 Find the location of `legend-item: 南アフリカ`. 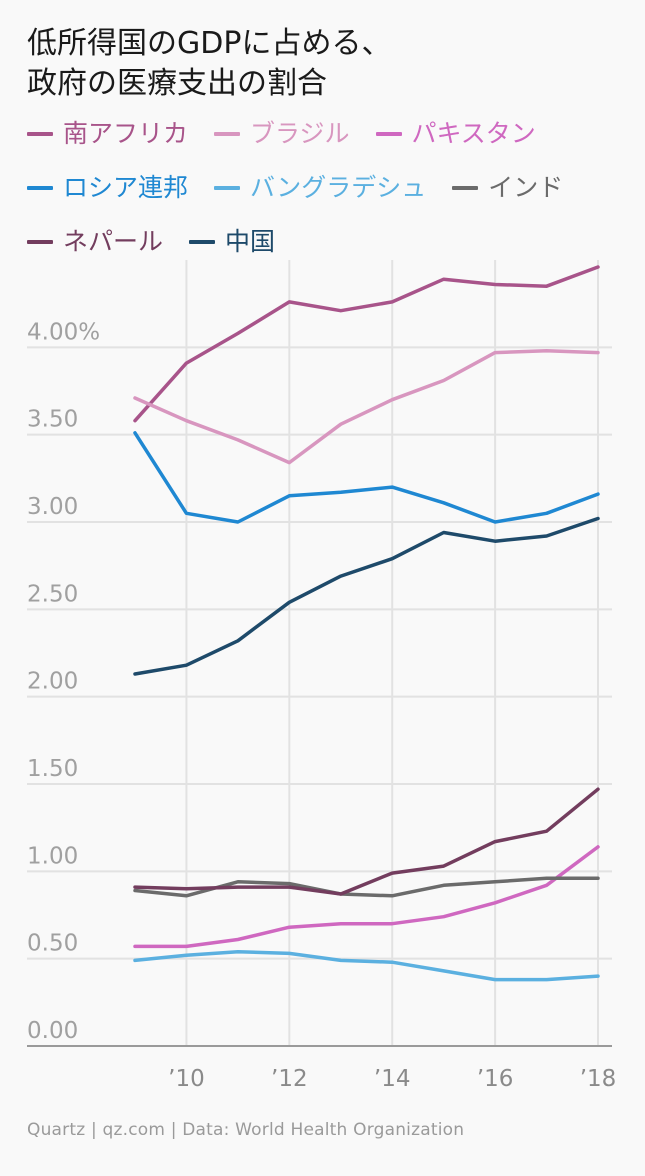

legend-item: 南アフリカ is located at coordinates (107, 134).